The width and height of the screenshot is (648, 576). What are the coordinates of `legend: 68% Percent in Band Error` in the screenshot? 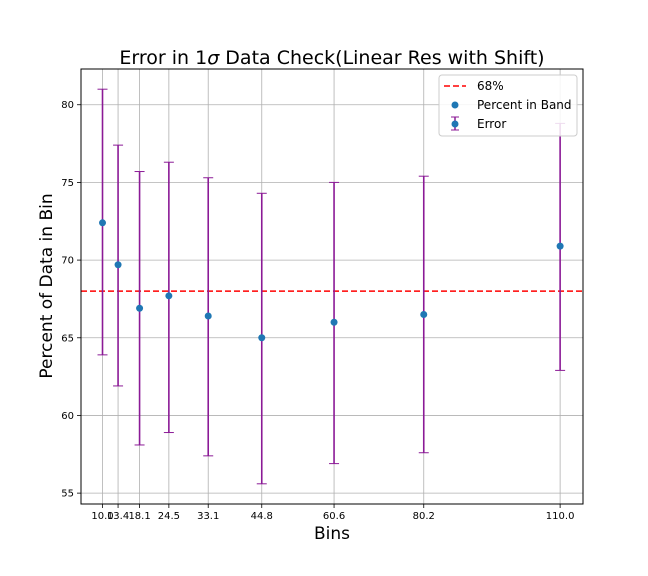 It's located at (508, 105).